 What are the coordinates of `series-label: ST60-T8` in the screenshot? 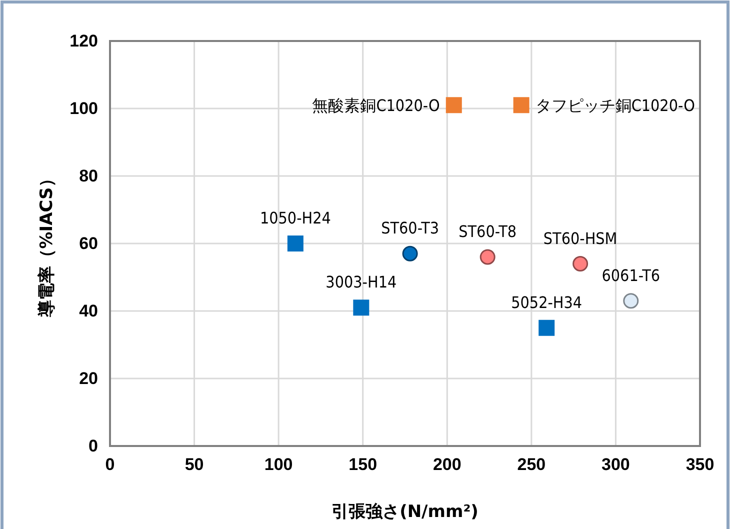 It's located at (487, 231).